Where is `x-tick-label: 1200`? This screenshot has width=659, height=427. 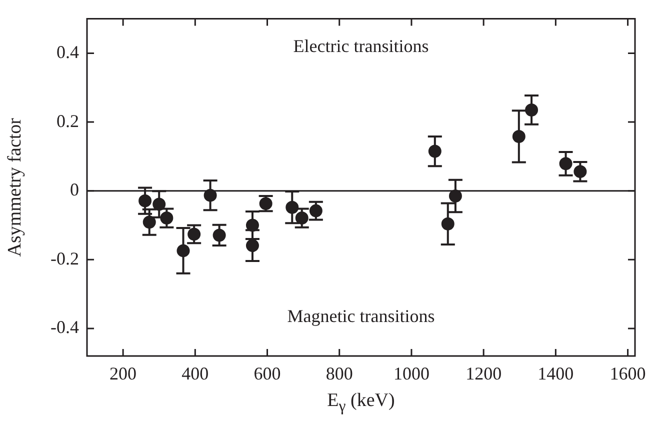 x-tick-label: 1200 is located at coordinates (484, 374).